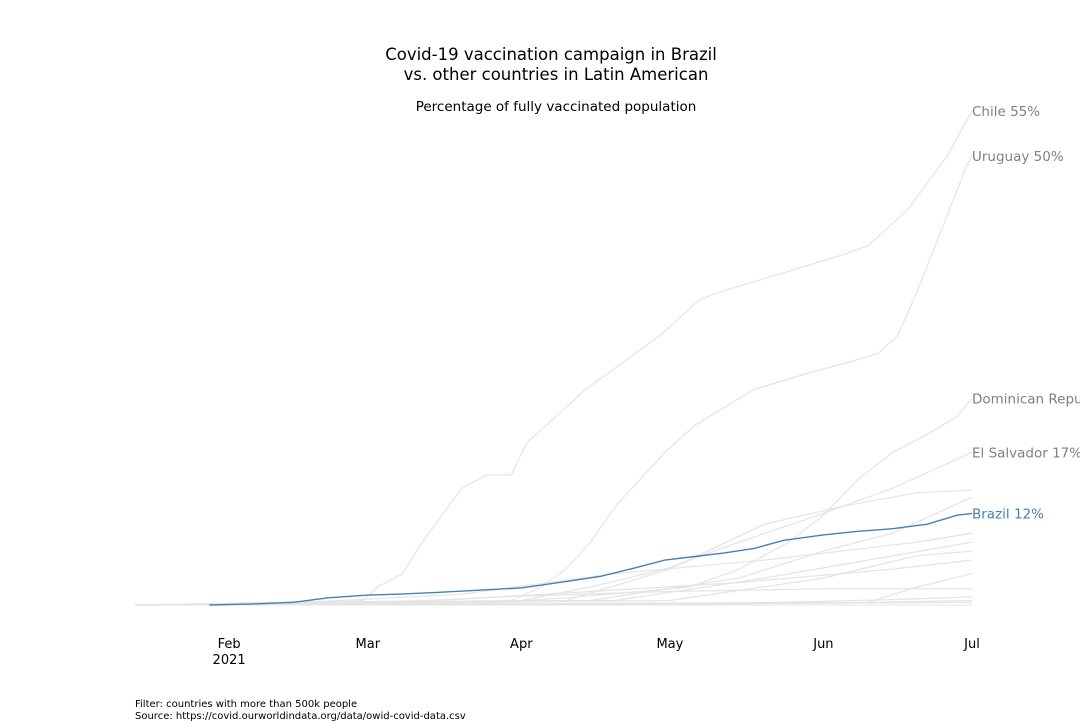 The height and width of the screenshot is (723, 1080). I want to click on series-label-uruguay: Uruguay 50%, so click(1018, 157).